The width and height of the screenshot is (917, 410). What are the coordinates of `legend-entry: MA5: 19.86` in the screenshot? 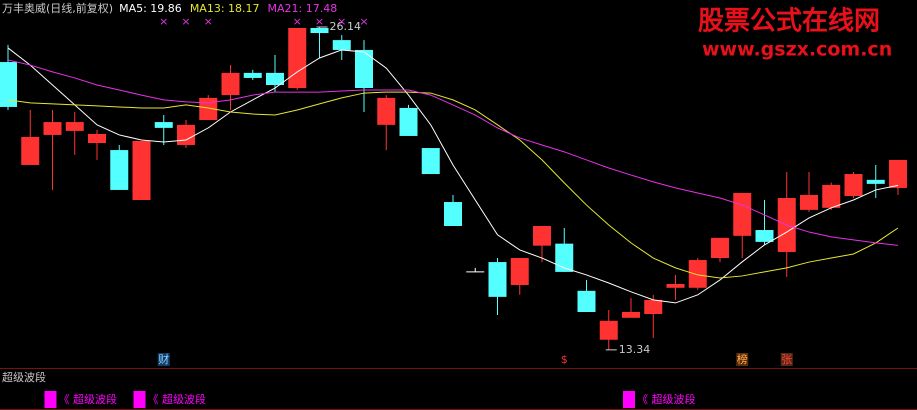 It's located at (150, 8).